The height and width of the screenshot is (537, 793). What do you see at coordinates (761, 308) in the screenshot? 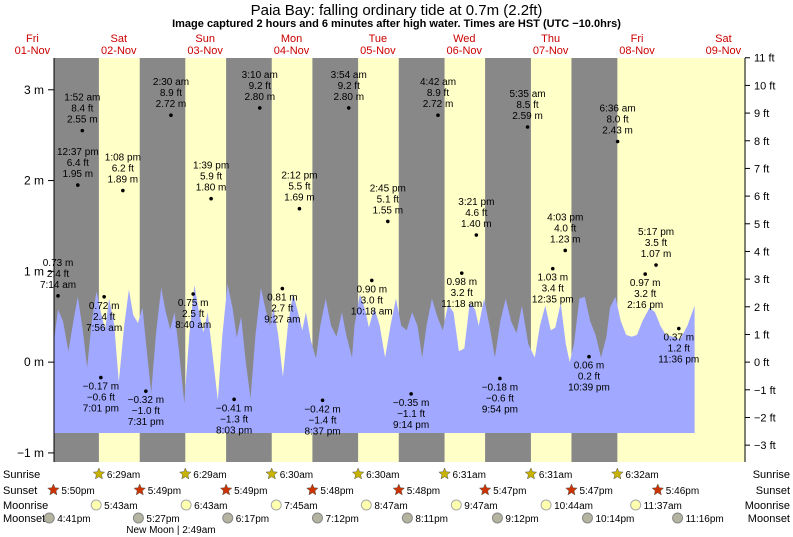
I see `right-tick-label: 2 ft` at bounding box center [761, 308].